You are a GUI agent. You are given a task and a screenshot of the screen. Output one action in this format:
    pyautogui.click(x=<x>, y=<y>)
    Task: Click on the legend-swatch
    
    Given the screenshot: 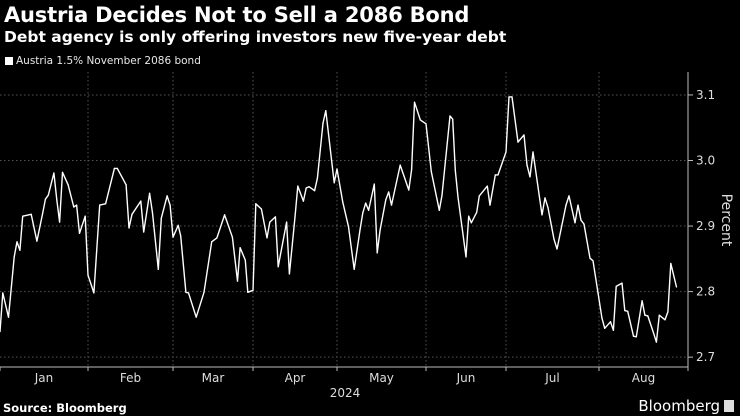 What is the action you would take?
    pyautogui.click(x=9, y=61)
    